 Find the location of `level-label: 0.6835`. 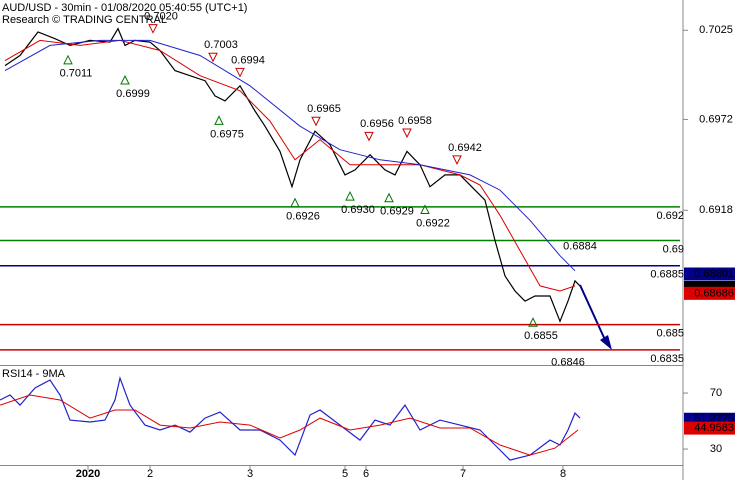

level-label: 0.6835 is located at coordinates (667, 359).